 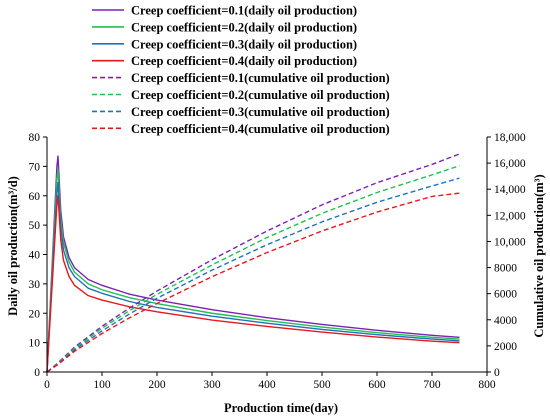 I want to click on y-right-tick-label: 14,000, so click(x=510, y=190).